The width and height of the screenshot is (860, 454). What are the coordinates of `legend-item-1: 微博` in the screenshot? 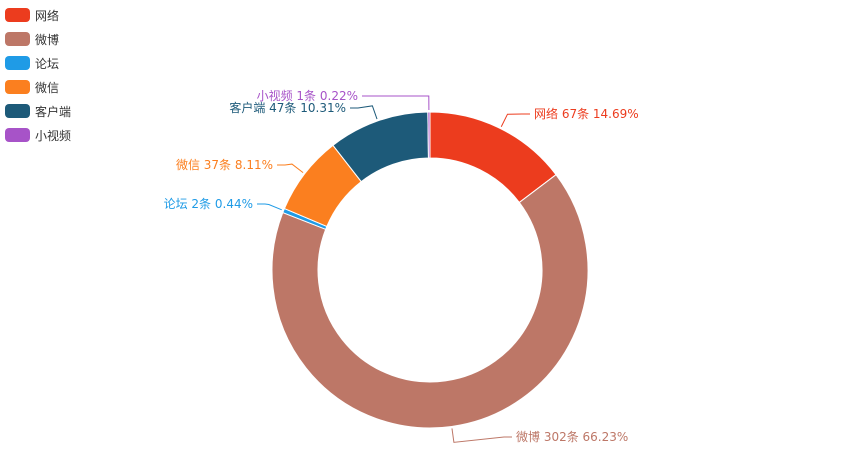 It's located at (38, 39).